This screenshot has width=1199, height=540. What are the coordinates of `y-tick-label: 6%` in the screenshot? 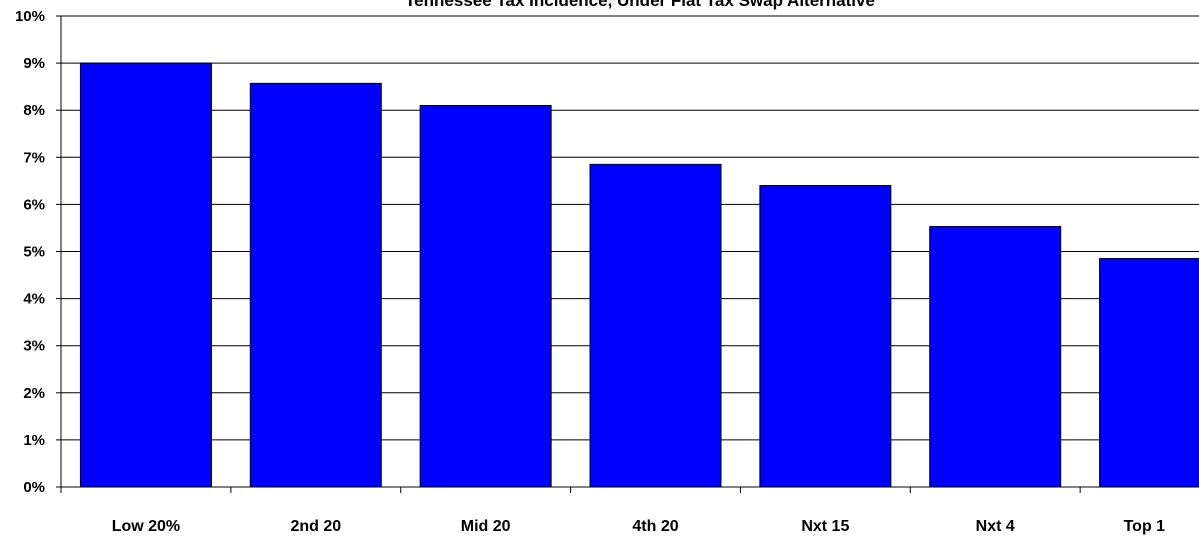 It's located at (34, 204).